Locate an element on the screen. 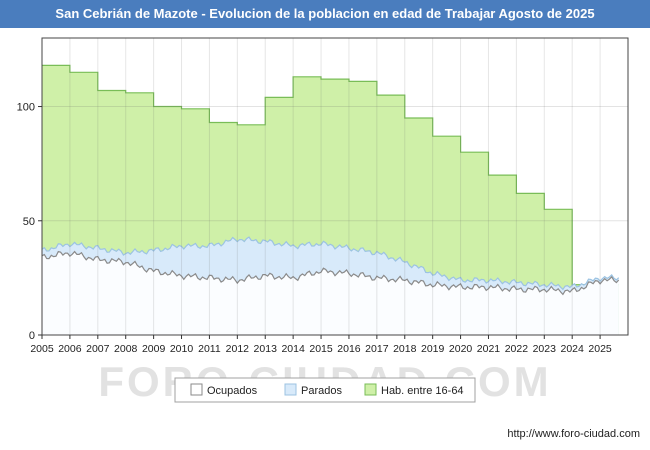  x-tick-label: 2020 is located at coordinates (461, 349).